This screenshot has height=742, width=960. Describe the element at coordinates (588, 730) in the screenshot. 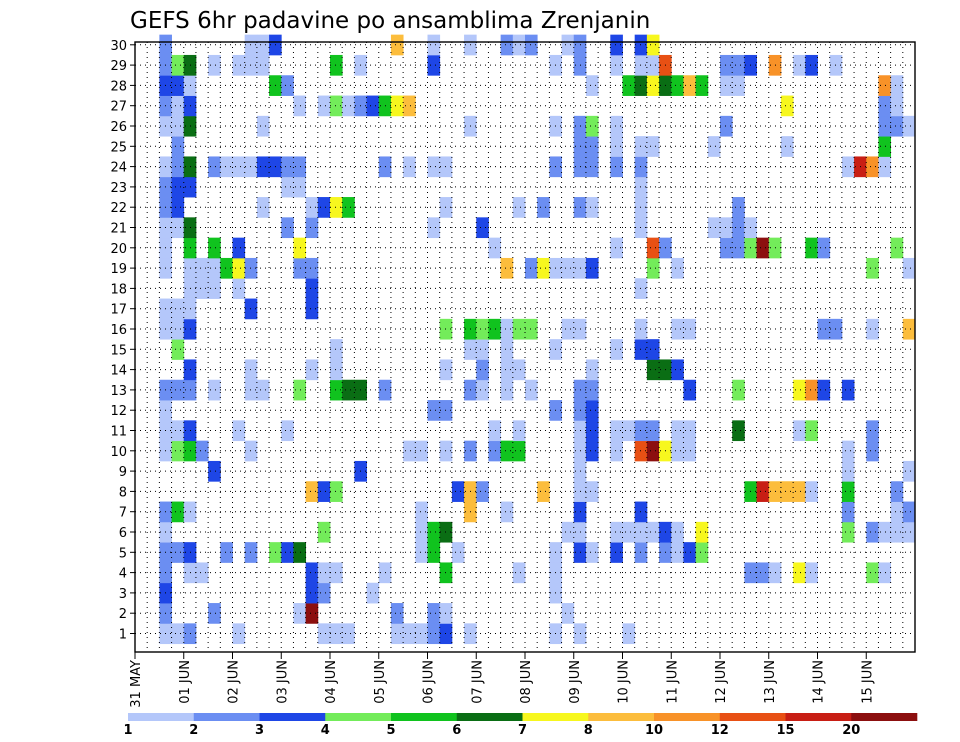

I see `colorbar-label: 8` at that location.